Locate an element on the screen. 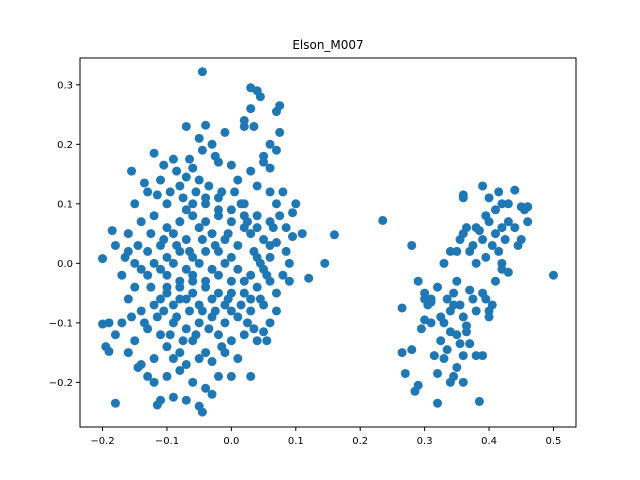 The image size is (640, 480). chart-title: Elson_M007 is located at coordinates (327, 45).